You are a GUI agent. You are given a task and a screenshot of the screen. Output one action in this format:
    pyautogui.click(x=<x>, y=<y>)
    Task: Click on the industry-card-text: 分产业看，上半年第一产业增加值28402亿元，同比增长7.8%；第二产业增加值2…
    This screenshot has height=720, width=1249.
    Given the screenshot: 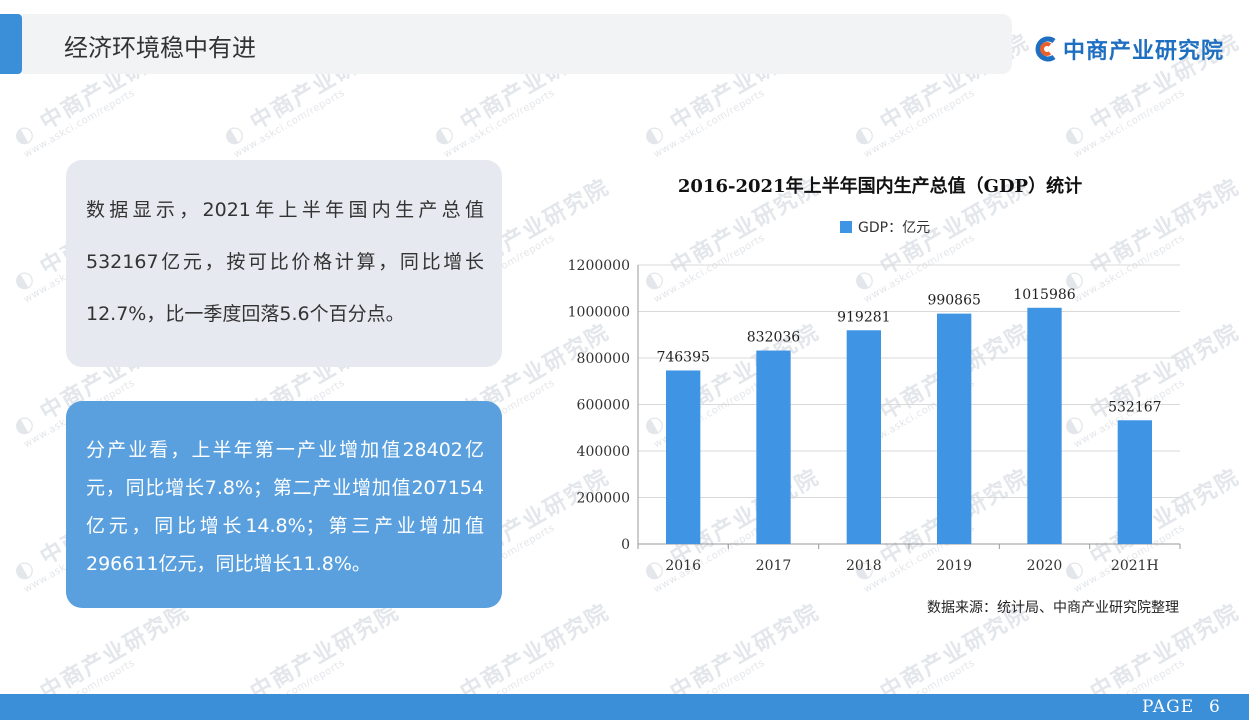 What is the action you would take?
    pyautogui.click(x=285, y=507)
    